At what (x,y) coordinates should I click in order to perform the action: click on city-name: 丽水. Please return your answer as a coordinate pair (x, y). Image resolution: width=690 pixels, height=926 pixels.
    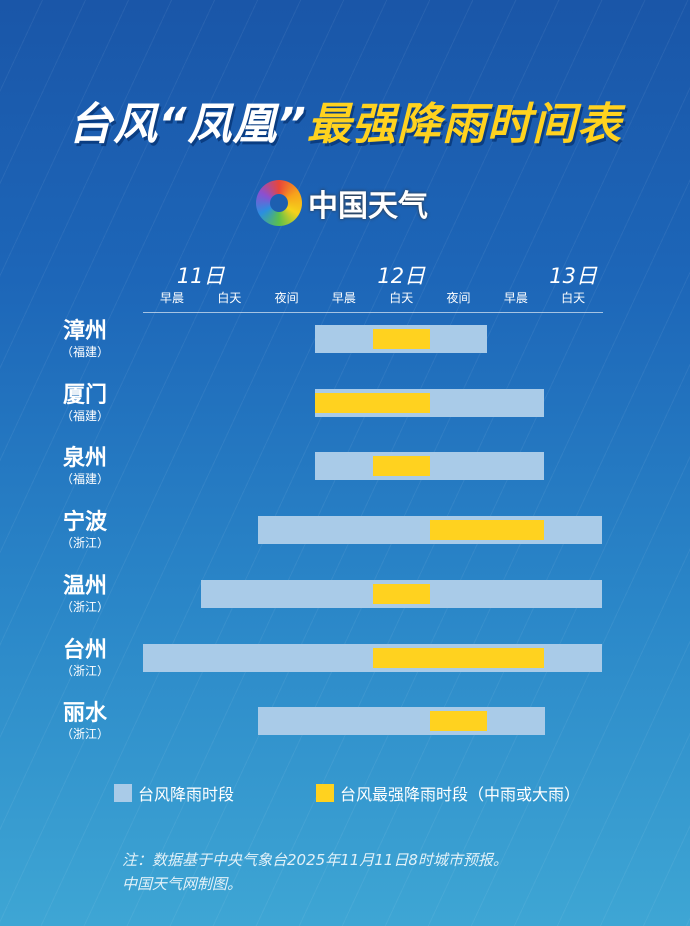
    Looking at the image, I should click on (84, 714).